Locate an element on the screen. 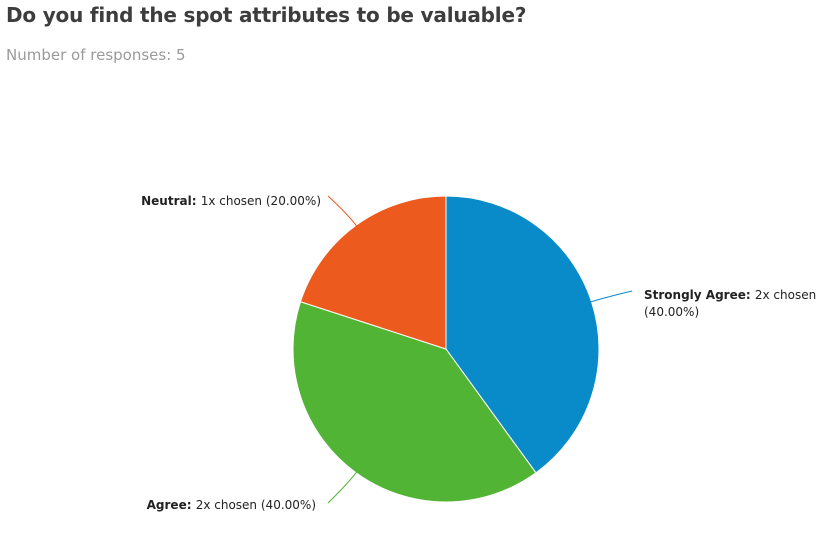 The height and width of the screenshot is (539, 835). slice-count: 1x chosen is located at coordinates (231, 201).